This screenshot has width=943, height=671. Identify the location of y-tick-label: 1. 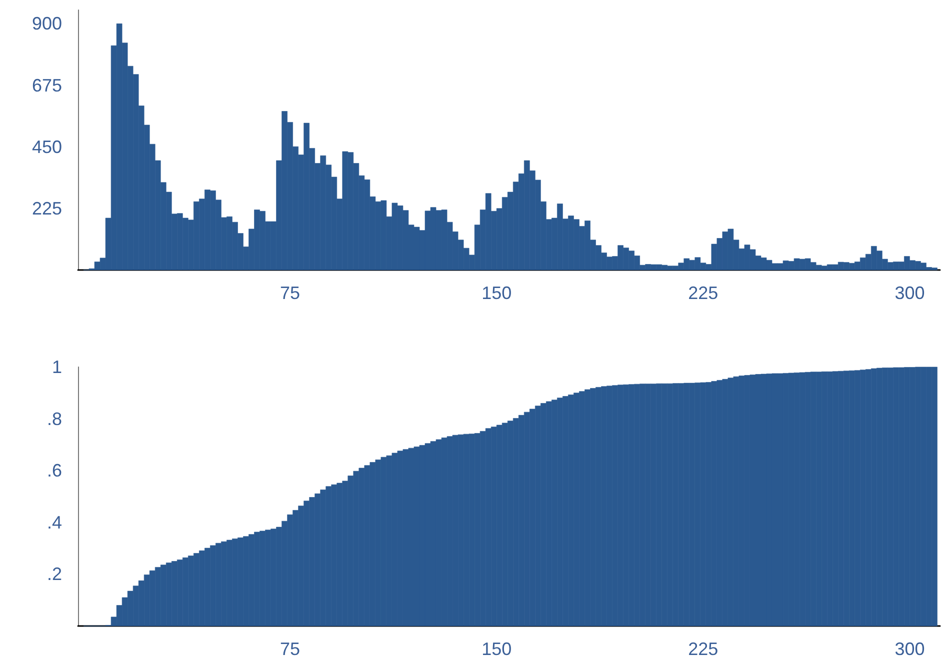
(57, 367).